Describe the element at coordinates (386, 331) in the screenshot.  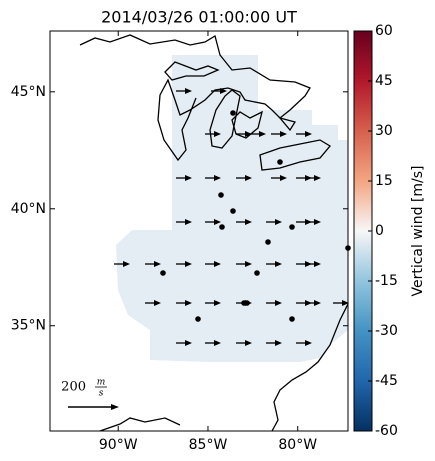
I see `colorbar-tick-label: -30` at that location.